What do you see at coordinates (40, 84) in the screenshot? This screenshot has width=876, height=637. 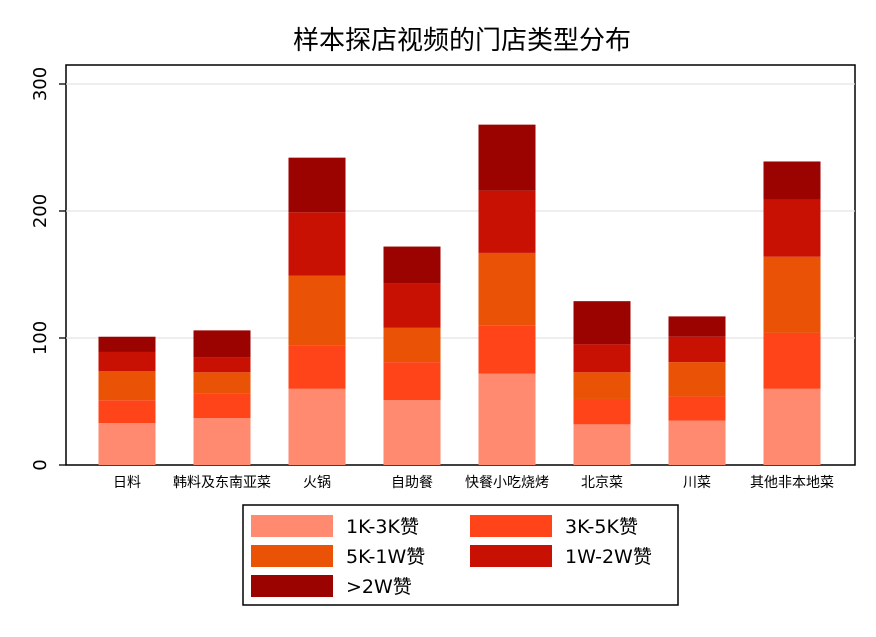 I see `y-tick-label: 300` at bounding box center [40, 84].